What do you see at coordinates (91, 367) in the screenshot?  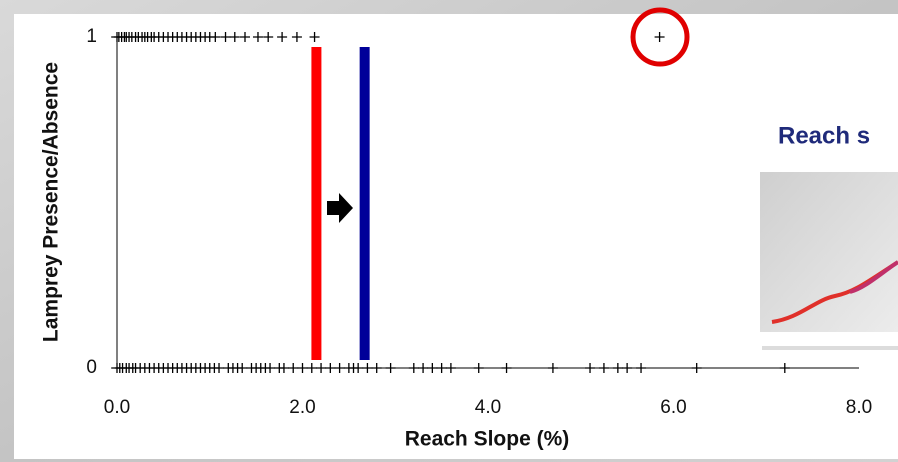 I see `y-tick-label: 0` at bounding box center [91, 367].